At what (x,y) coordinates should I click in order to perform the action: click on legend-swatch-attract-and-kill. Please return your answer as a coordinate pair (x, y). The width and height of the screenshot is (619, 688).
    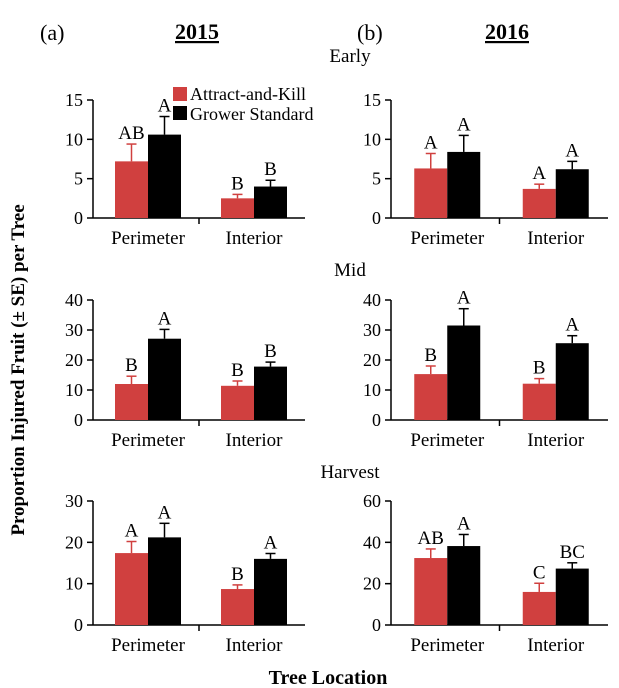
    Looking at the image, I should click on (180, 94).